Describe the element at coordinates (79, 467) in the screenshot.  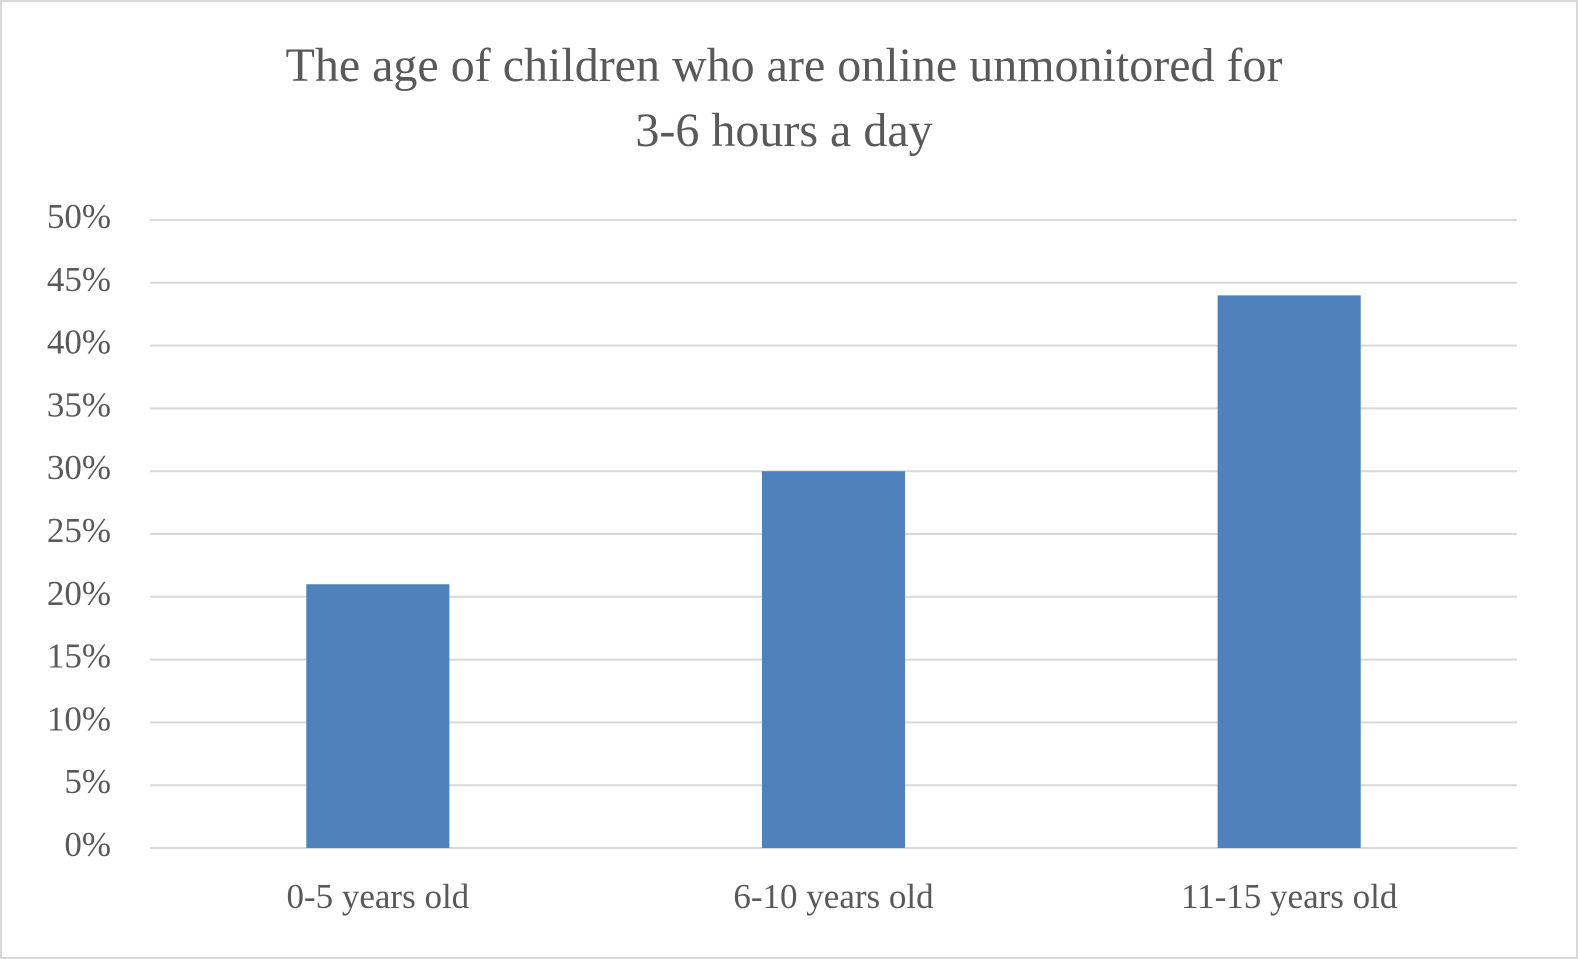
I see `y-tick-label: 30%` at that location.